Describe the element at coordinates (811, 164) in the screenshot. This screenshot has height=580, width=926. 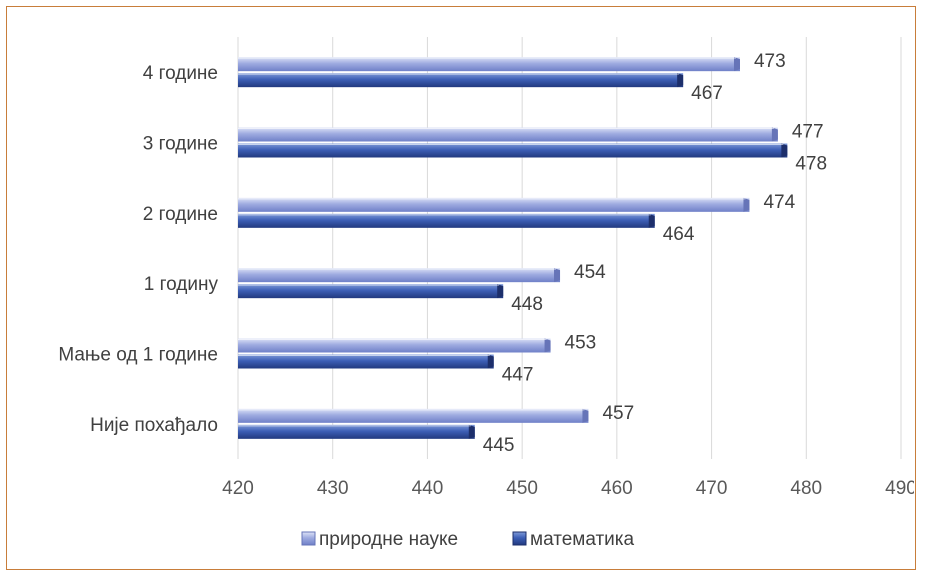
I see `data-label: 478` at that location.